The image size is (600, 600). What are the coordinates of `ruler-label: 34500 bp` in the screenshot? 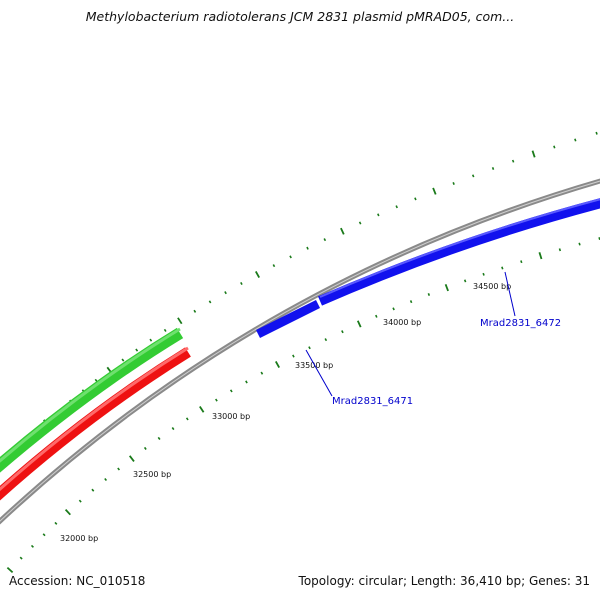 It's located at (492, 286).